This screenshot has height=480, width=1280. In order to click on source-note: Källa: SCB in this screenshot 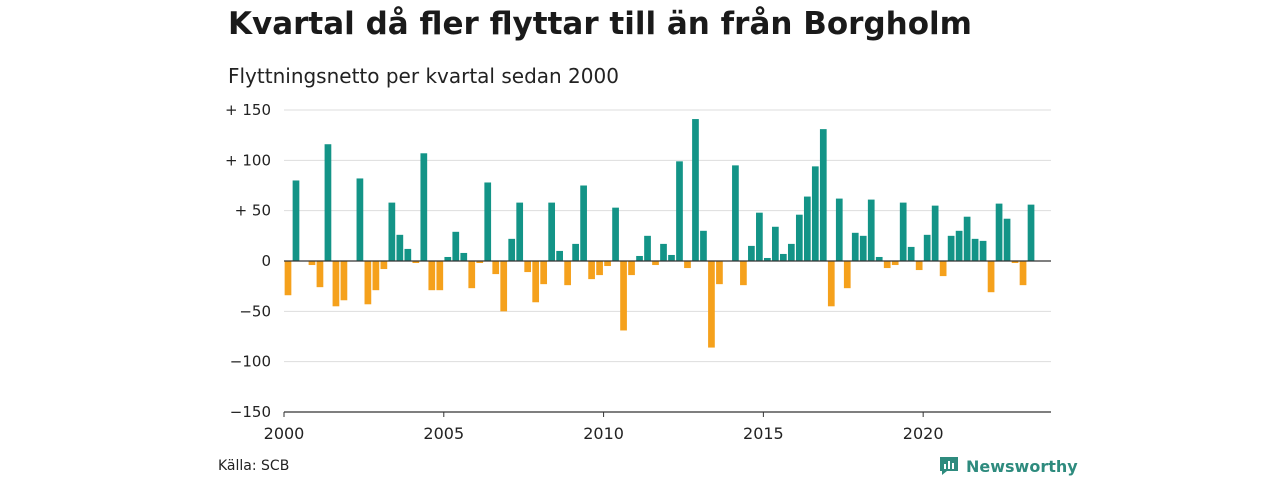, I will do `click(254, 466)`.